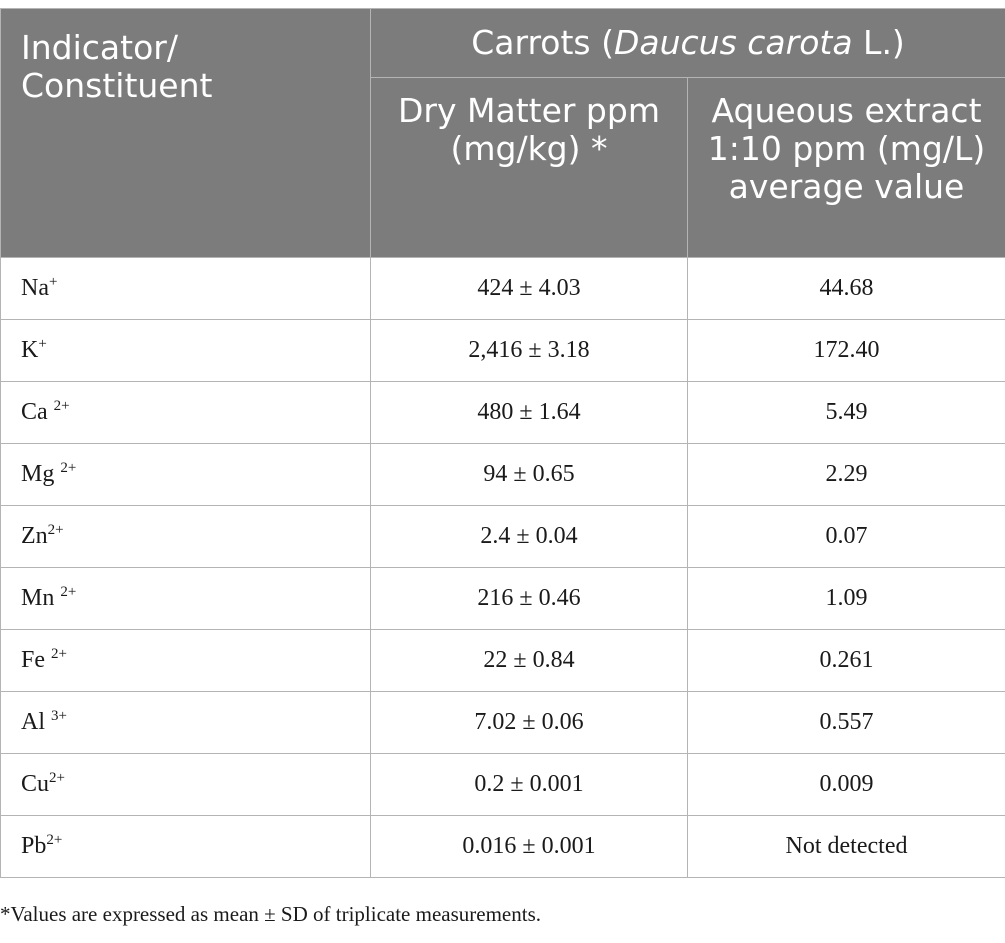 The height and width of the screenshot is (943, 1005). I want to click on header-indicator: Indicator/ Constituent, so click(185, 133).